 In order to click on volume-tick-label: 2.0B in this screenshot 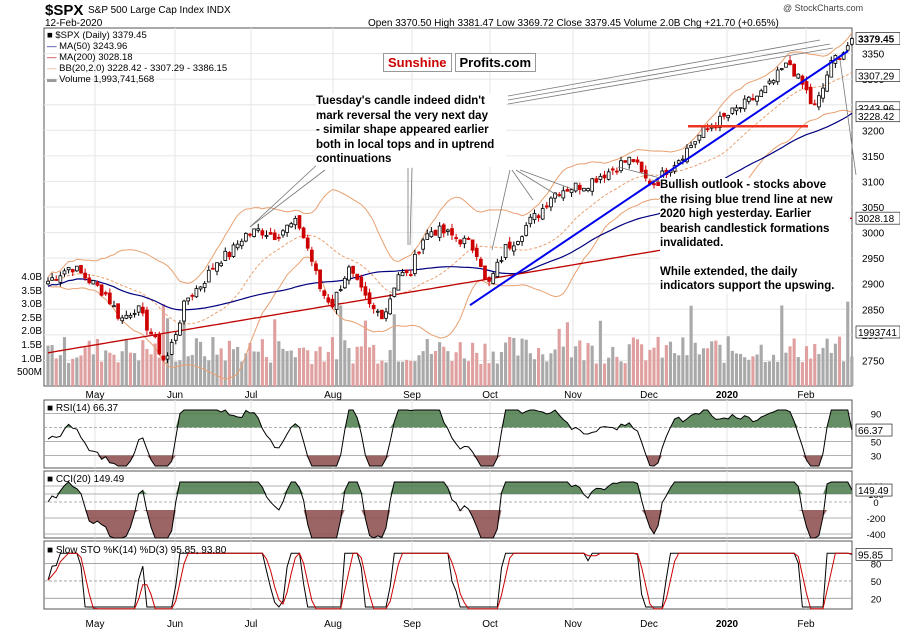, I will do `click(31, 331)`.